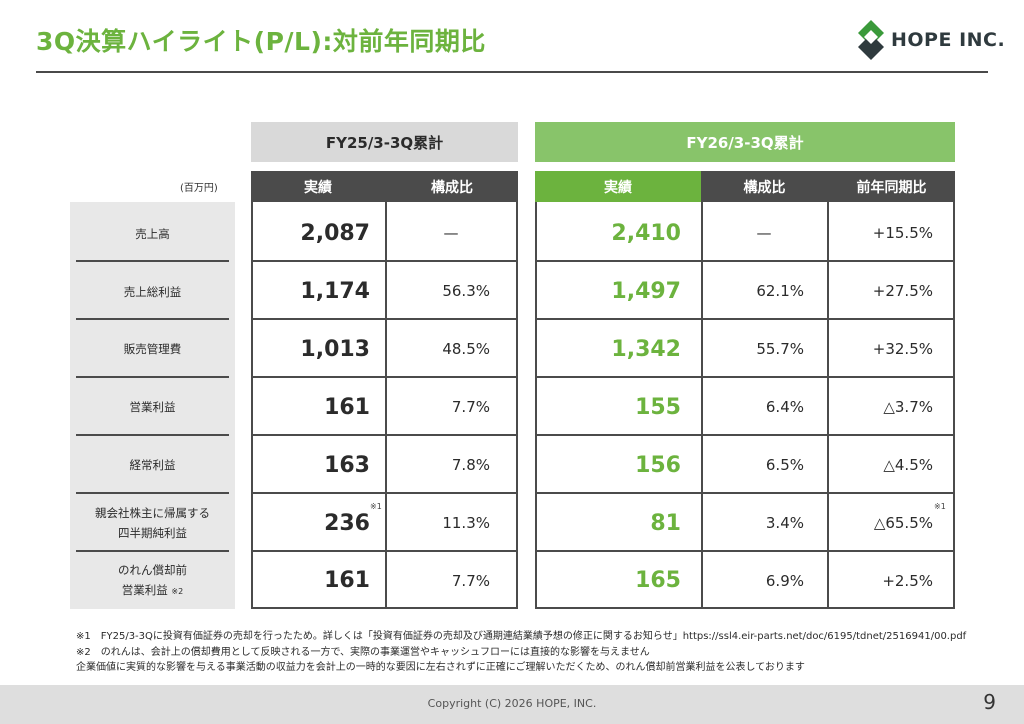 The height and width of the screenshot is (724, 1024). I want to click on unit-label: (百万円), so click(199, 188).